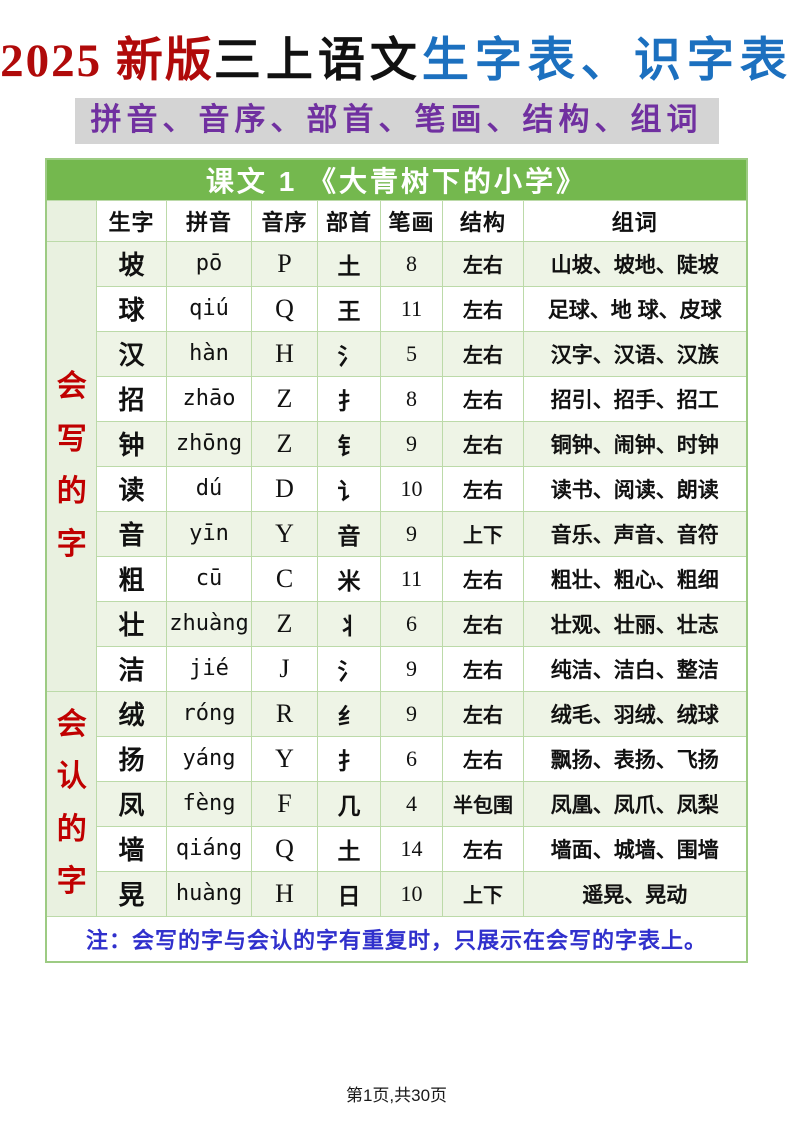 The width and height of the screenshot is (793, 1122). Describe the element at coordinates (71, 220) in the screenshot. I see `header-group-spacer` at that location.